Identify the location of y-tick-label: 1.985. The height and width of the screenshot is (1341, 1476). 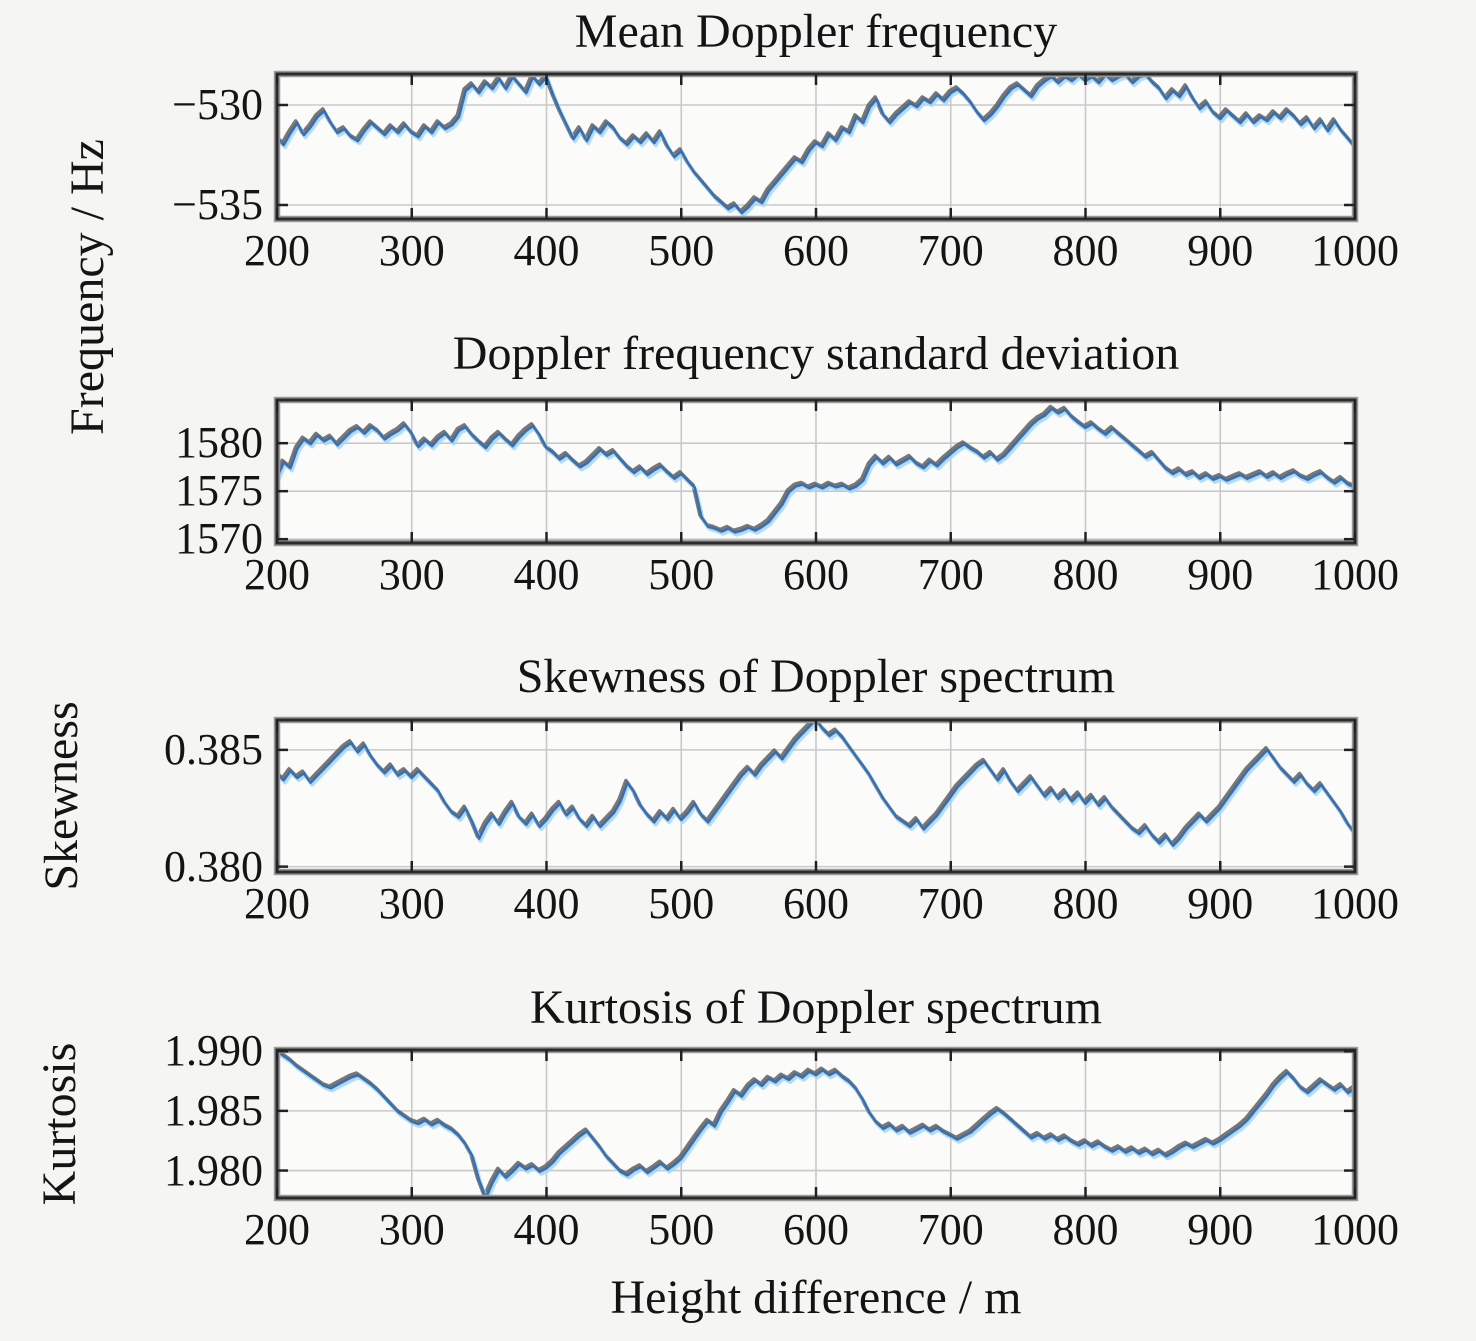
(213, 1110).